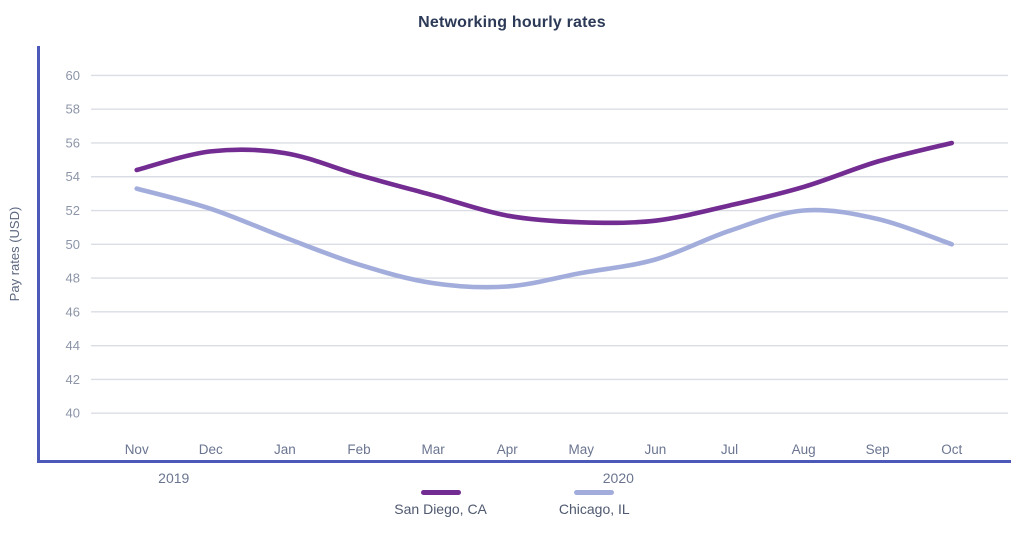  Describe the element at coordinates (951, 449) in the screenshot. I see `x-tick-label: Oct` at that location.